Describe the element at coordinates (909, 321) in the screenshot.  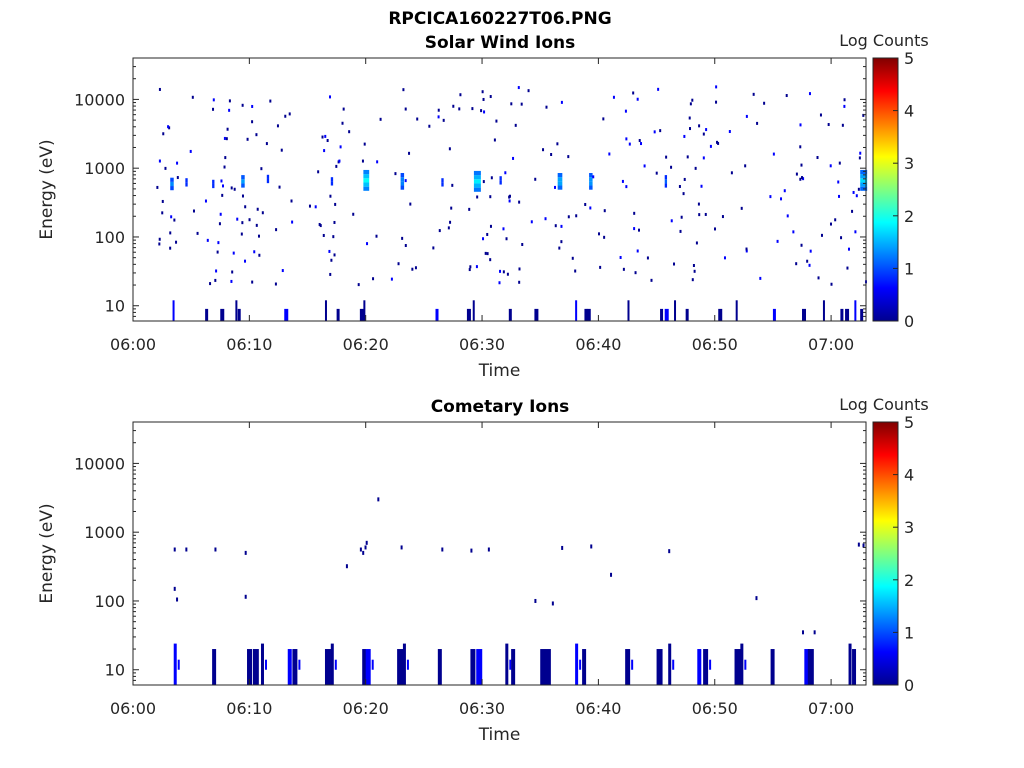
I see `colorbar-tick-label: 0` at that location.